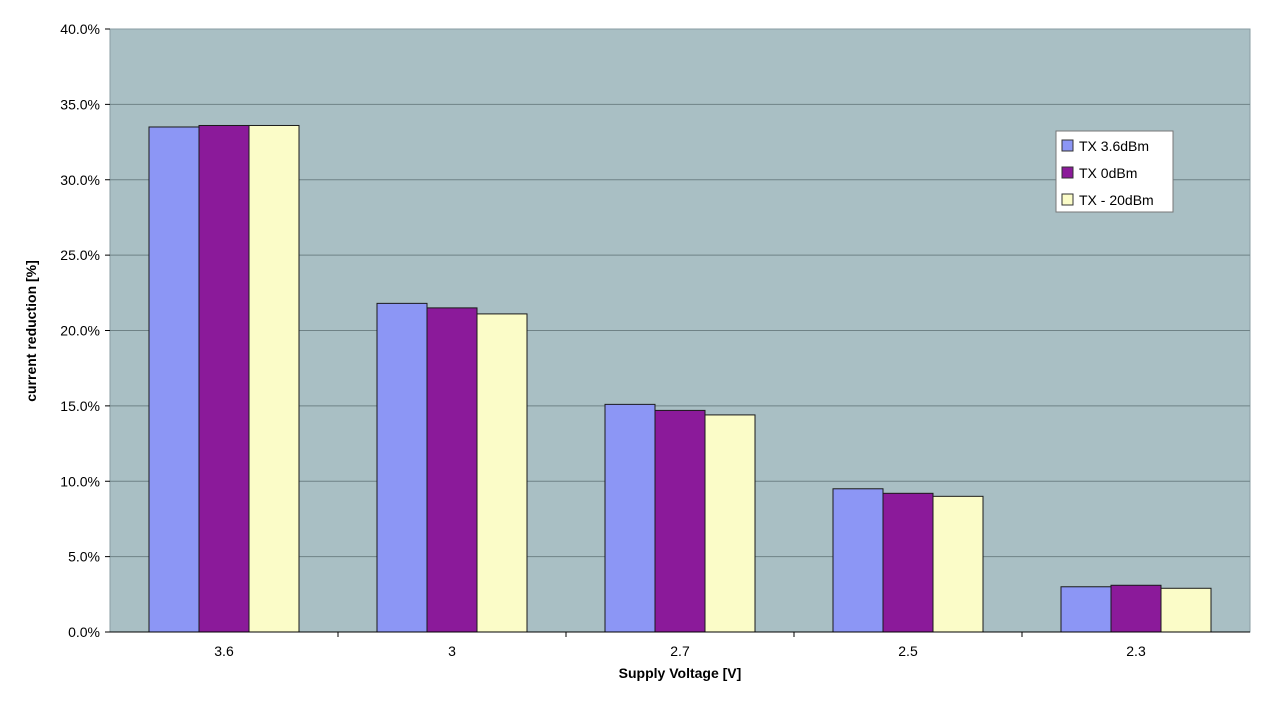 This screenshot has height=724, width=1280. Describe the element at coordinates (680, 673) in the screenshot. I see `x-axis-title: Supply Voltage [V]` at that location.